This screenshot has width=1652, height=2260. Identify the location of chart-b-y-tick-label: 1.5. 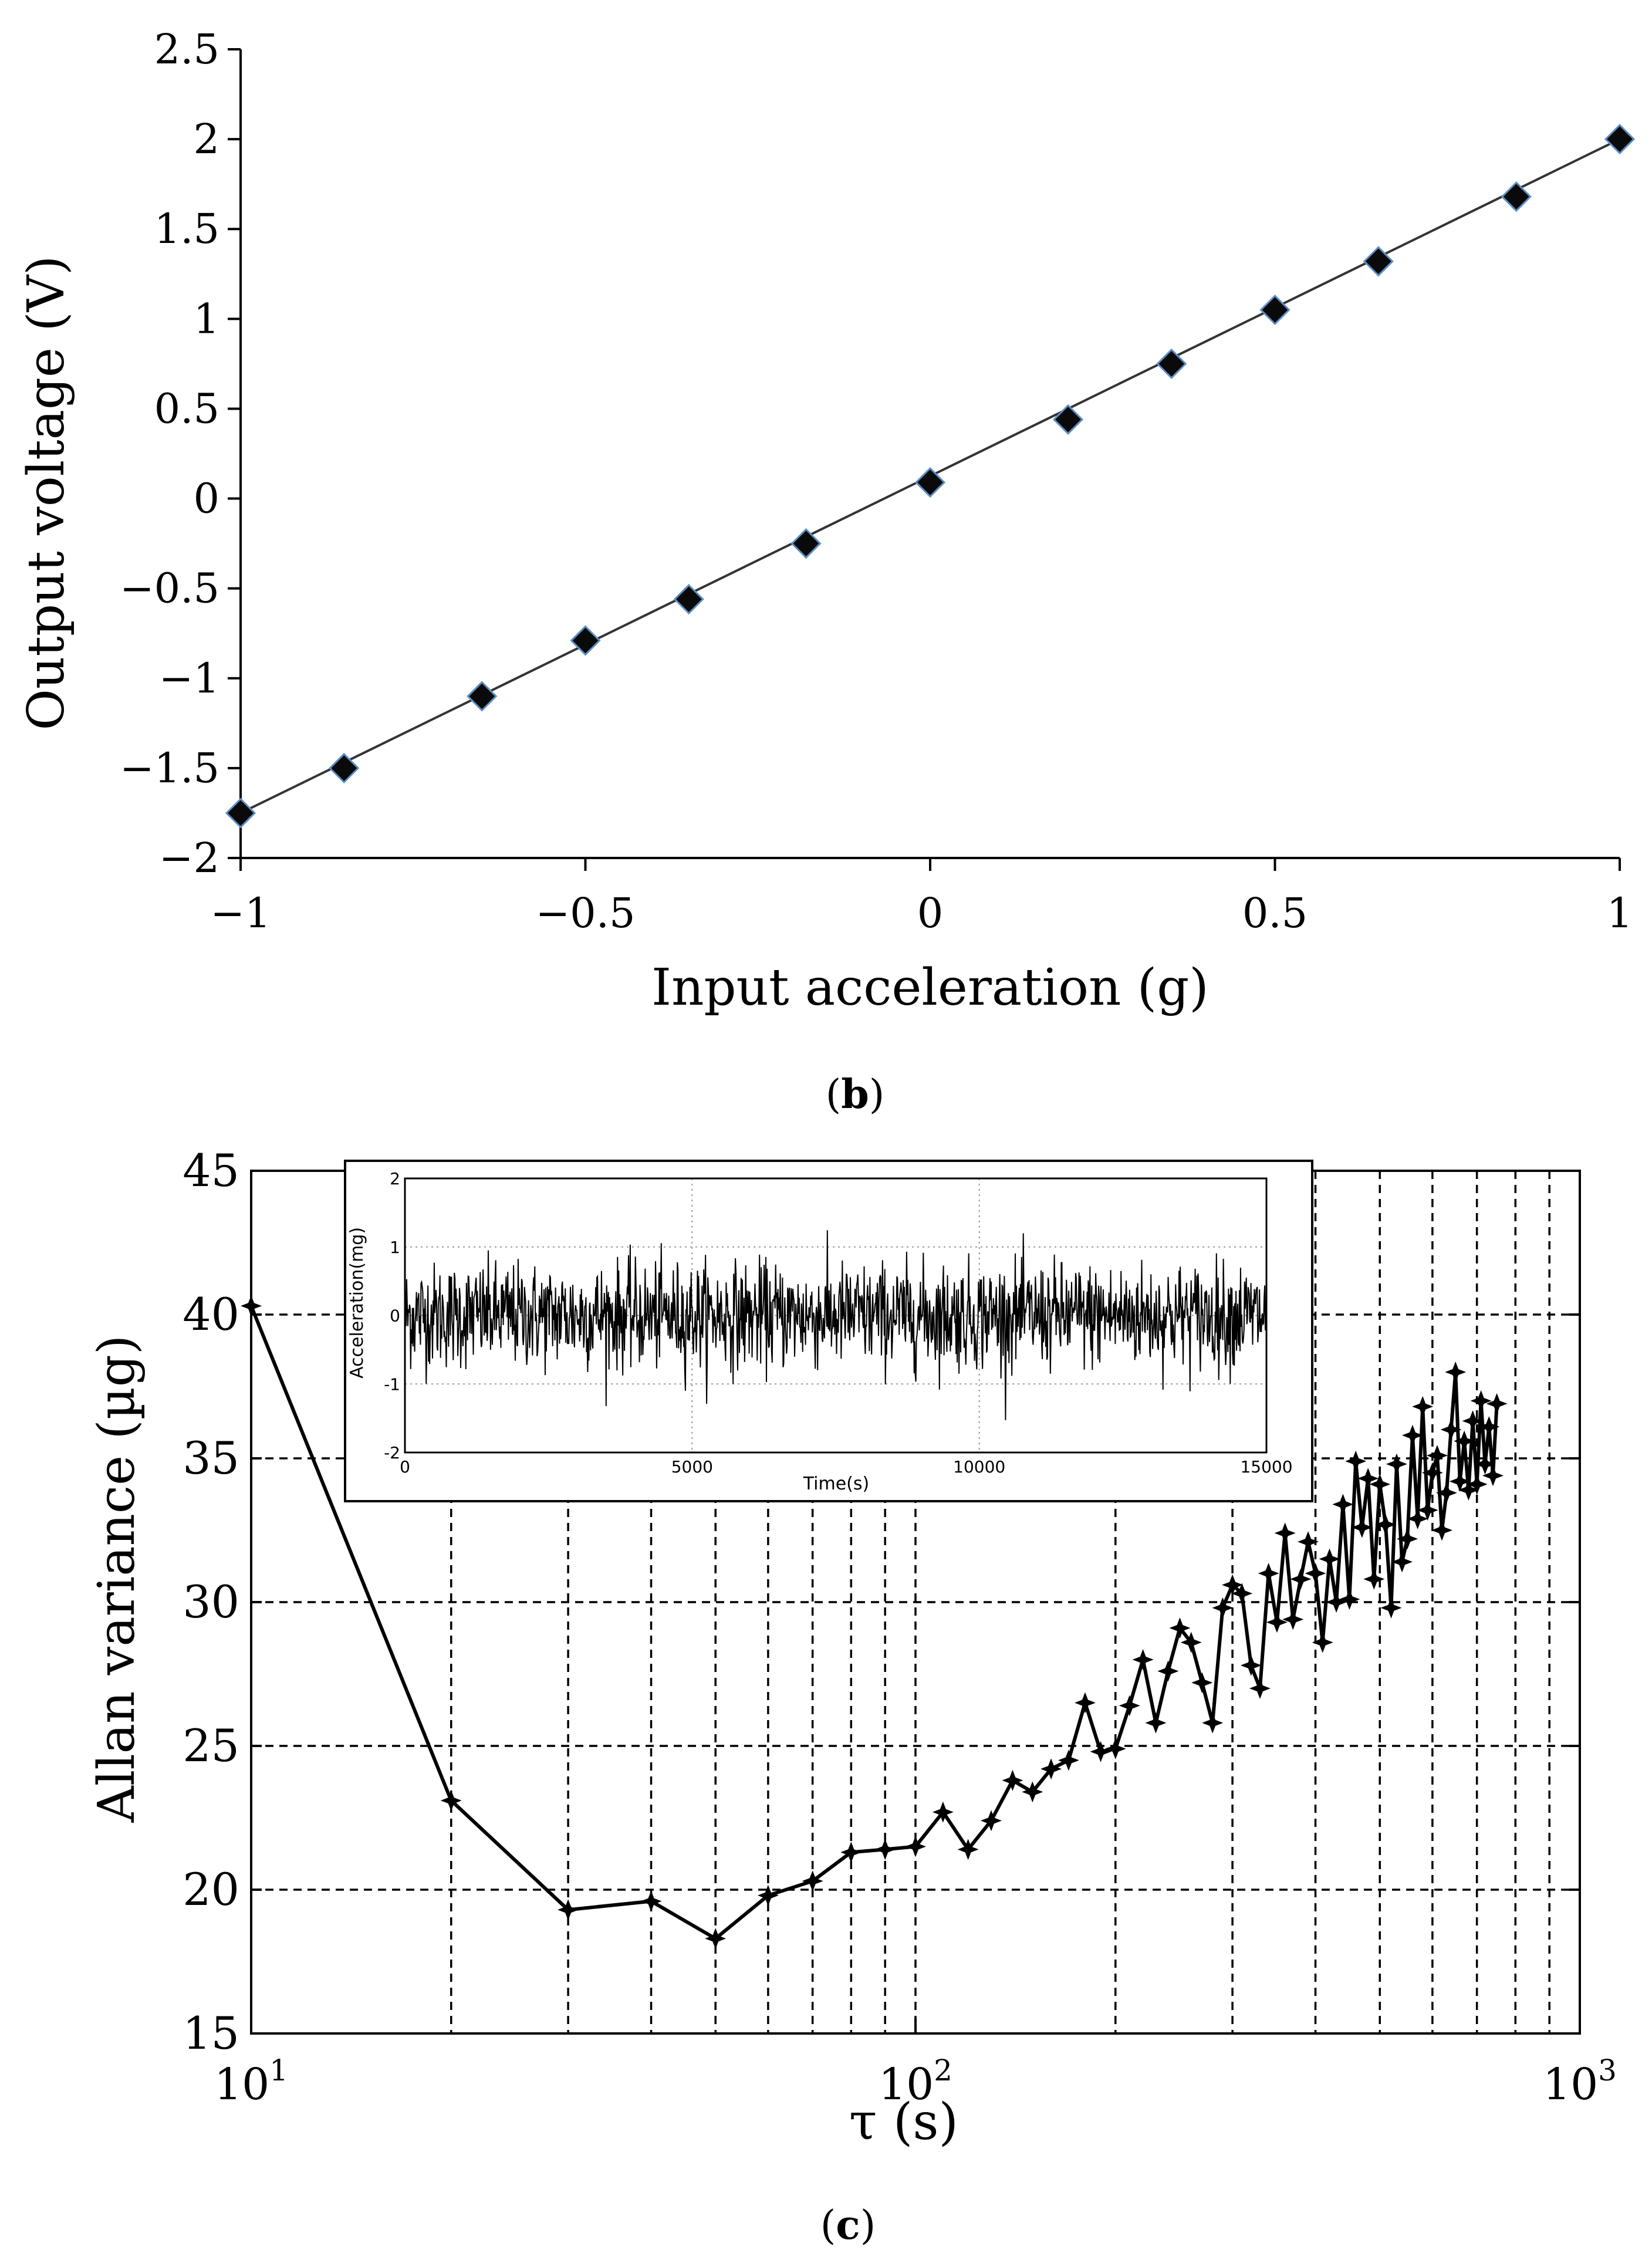
(186, 229).